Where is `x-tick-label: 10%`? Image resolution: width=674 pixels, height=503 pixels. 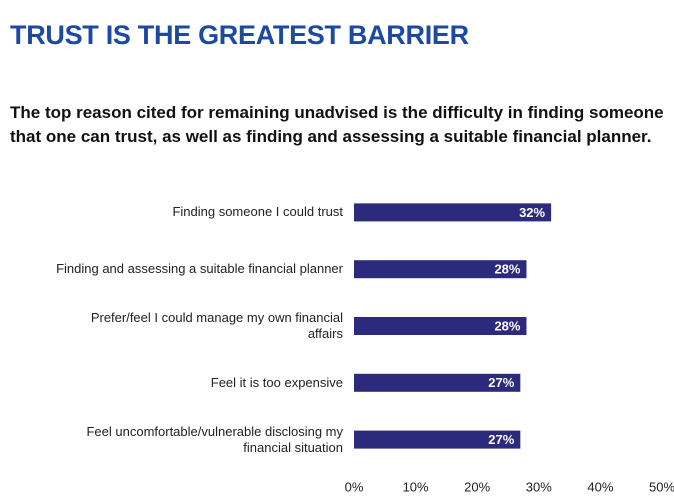
x-tick-label: 10% is located at coordinates (416, 486).